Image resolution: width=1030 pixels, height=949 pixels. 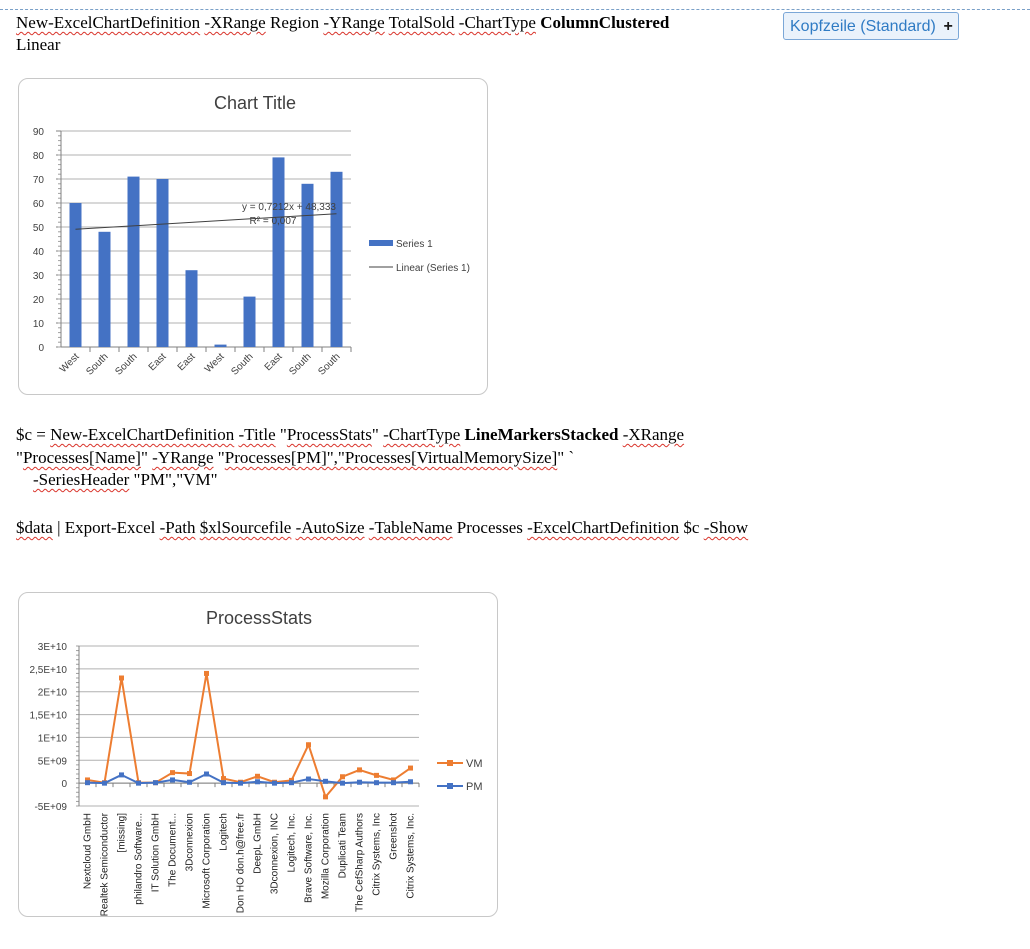 What do you see at coordinates (410, 527) in the screenshot?
I see `text-segment: -TableName` at bounding box center [410, 527].